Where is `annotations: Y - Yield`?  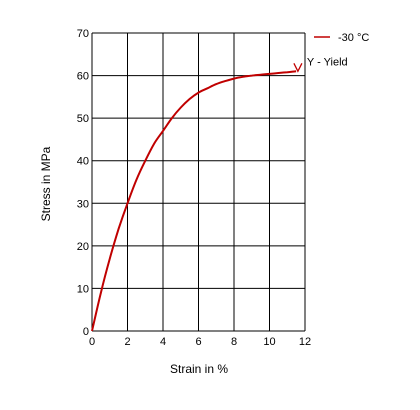
annotations: Y - Yield is located at coordinates (320, 64).